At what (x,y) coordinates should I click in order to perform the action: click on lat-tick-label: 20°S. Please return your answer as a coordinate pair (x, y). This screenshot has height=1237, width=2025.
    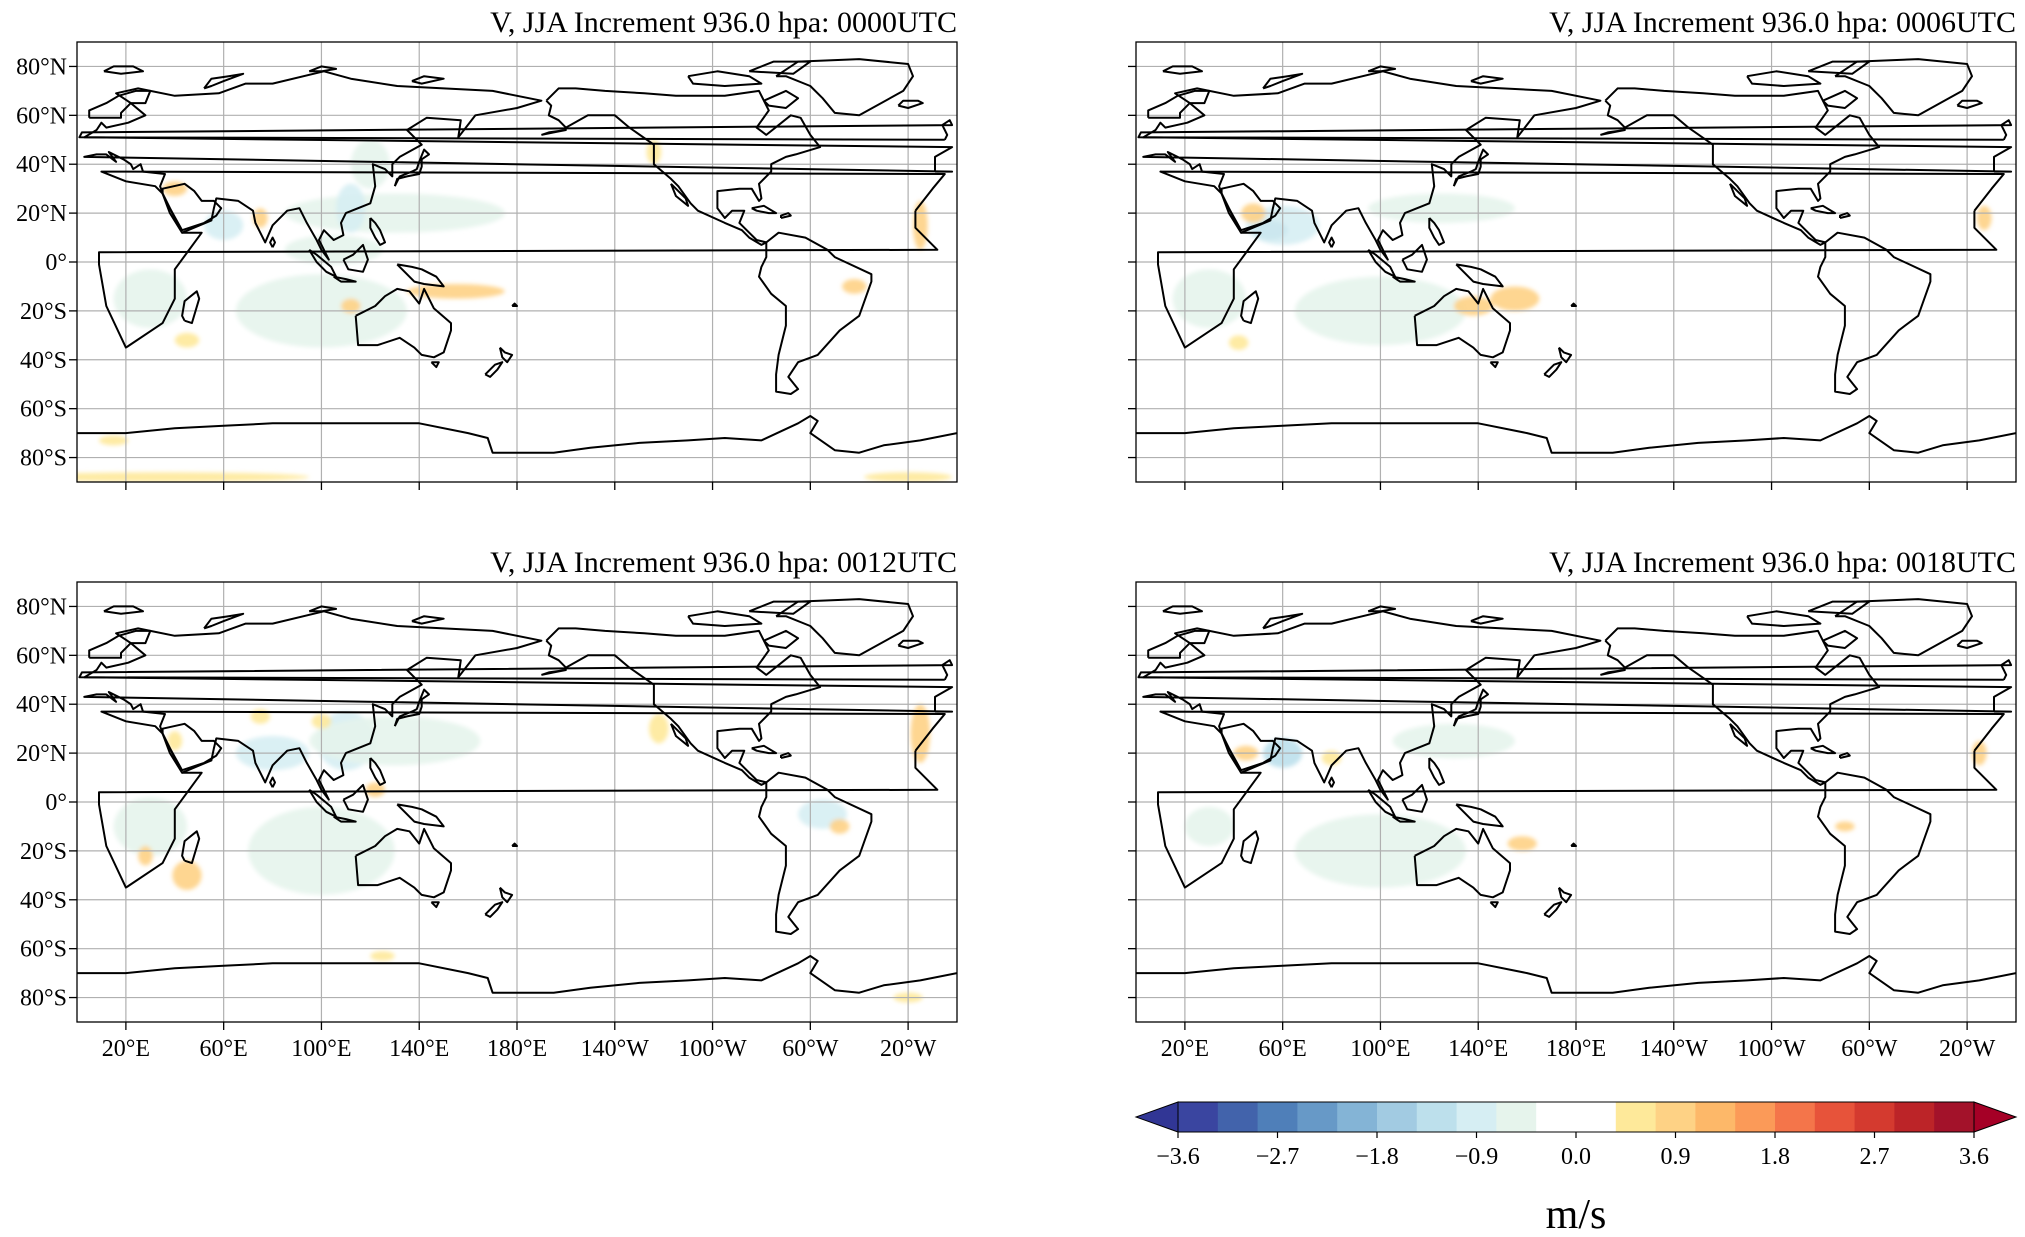
    Looking at the image, I should click on (43, 312).